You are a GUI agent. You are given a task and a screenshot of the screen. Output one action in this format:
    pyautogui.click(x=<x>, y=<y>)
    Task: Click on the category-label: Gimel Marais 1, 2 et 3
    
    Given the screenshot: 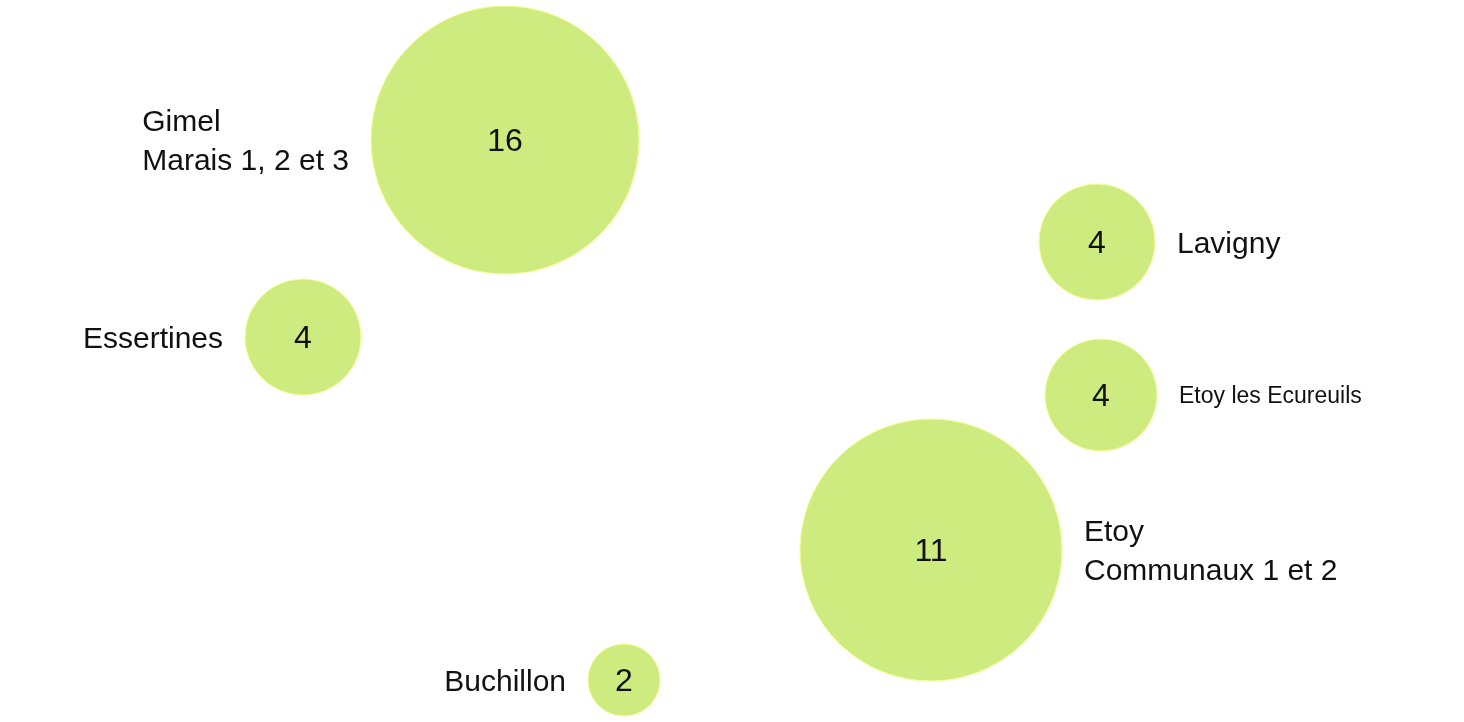 What is the action you would take?
    pyautogui.click(x=245, y=140)
    